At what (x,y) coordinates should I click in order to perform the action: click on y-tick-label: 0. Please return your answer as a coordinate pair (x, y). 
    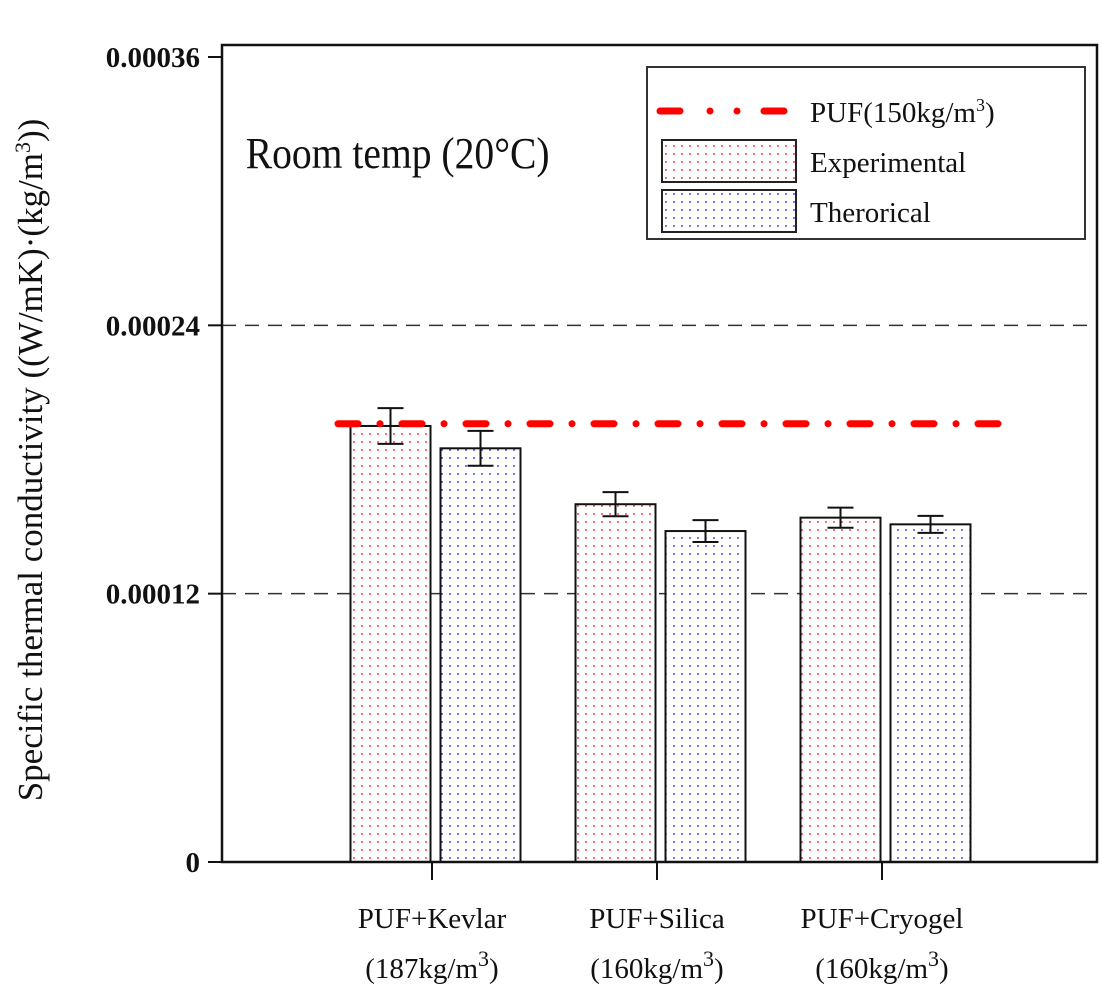
    Looking at the image, I should click on (193, 863).